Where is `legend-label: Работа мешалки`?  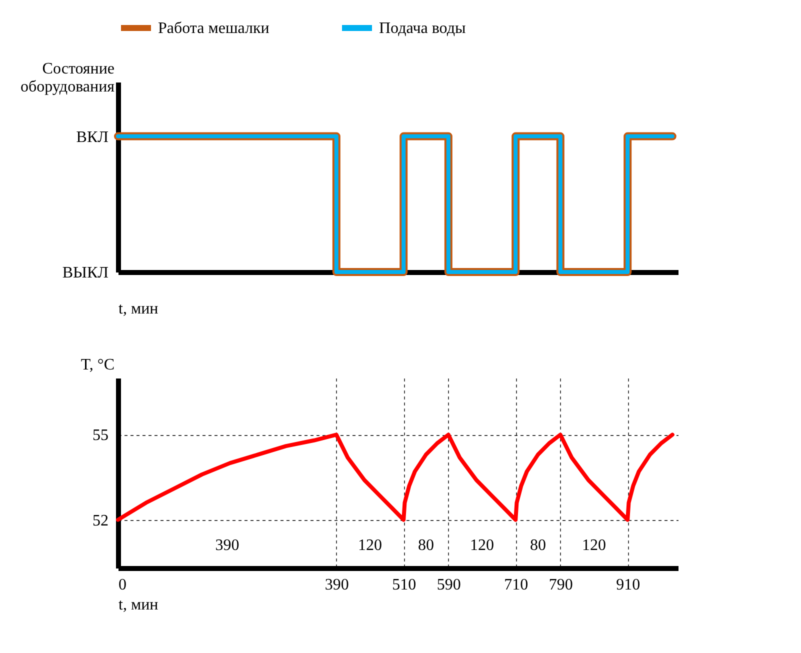 legend-label: Работа мешалки is located at coordinates (214, 28).